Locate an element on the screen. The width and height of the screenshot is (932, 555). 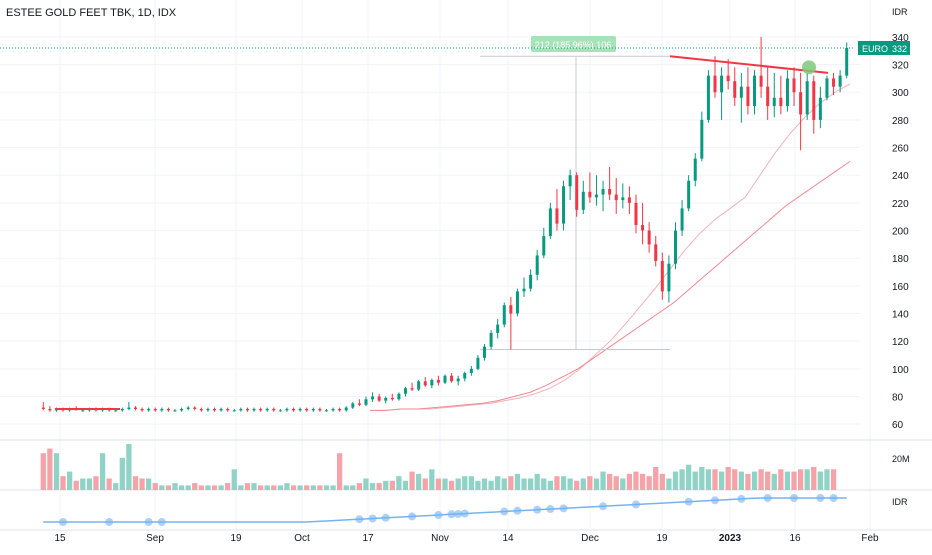
x-tick-label: Dec is located at coordinates (590, 538).